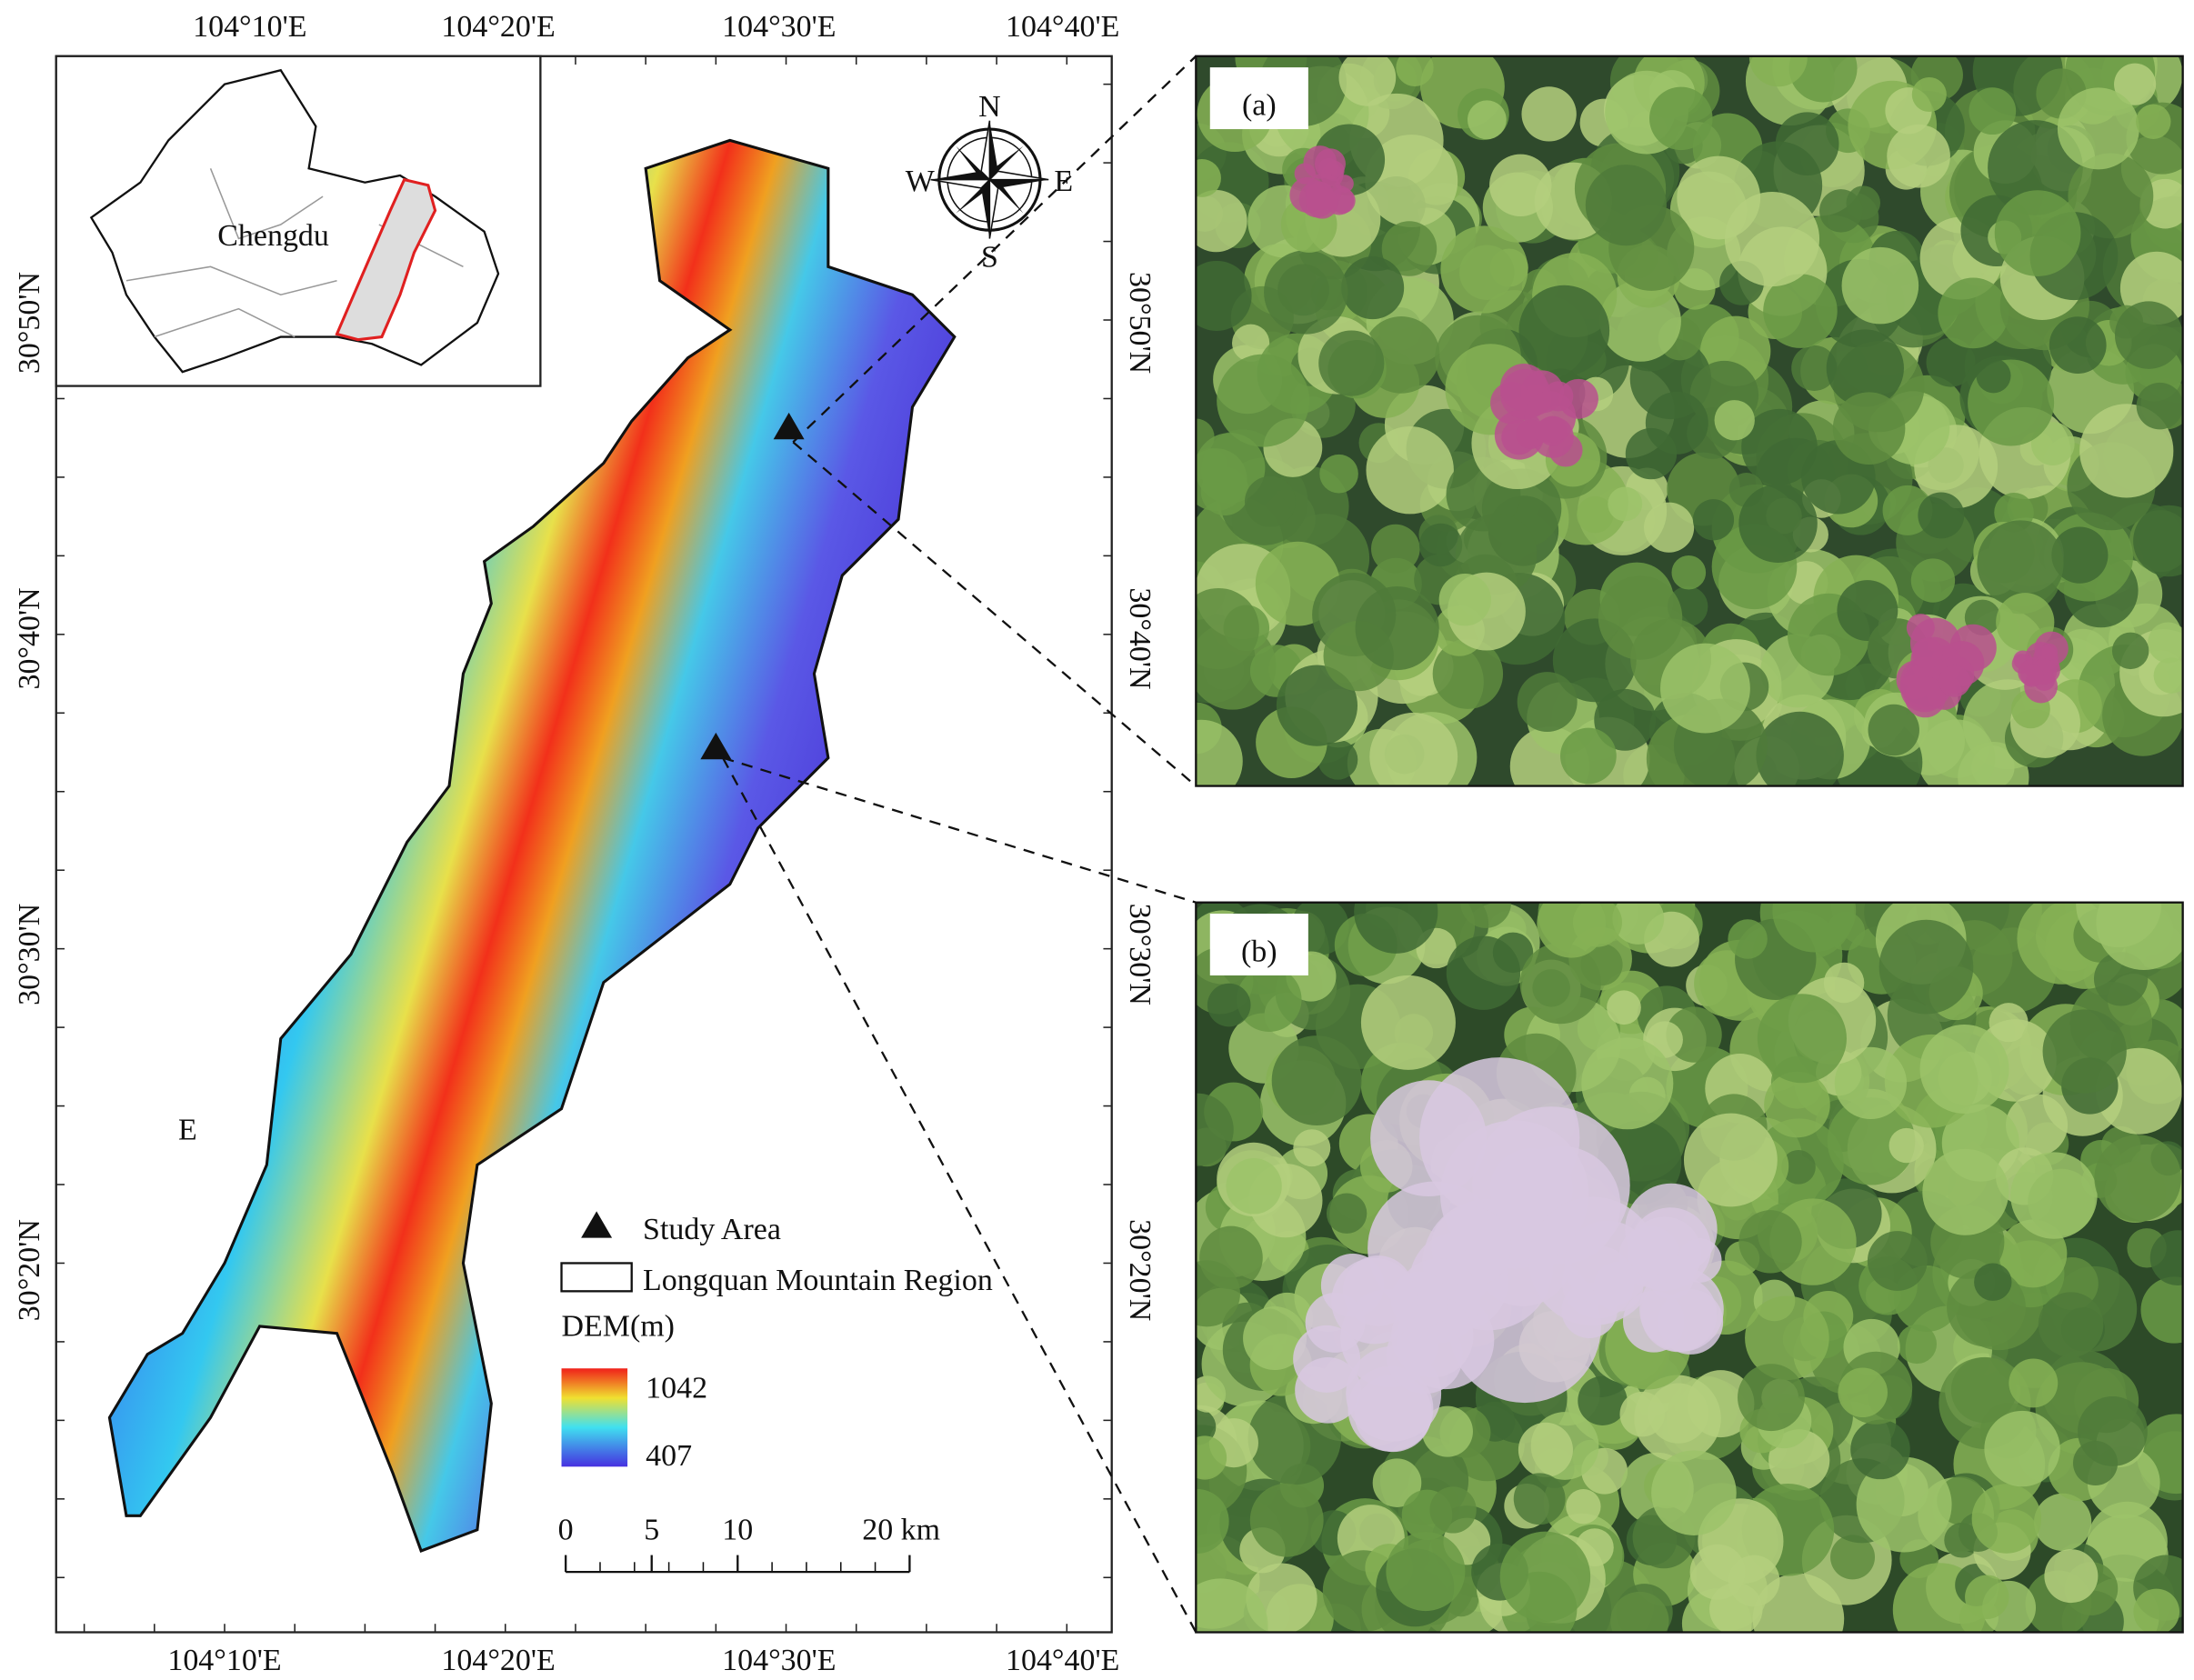 This screenshot has width=2194, height=1680. Describe the element at coordinates (249, 27) in the screenshot. I see `top-coord-label: 104°10'E` at that location.